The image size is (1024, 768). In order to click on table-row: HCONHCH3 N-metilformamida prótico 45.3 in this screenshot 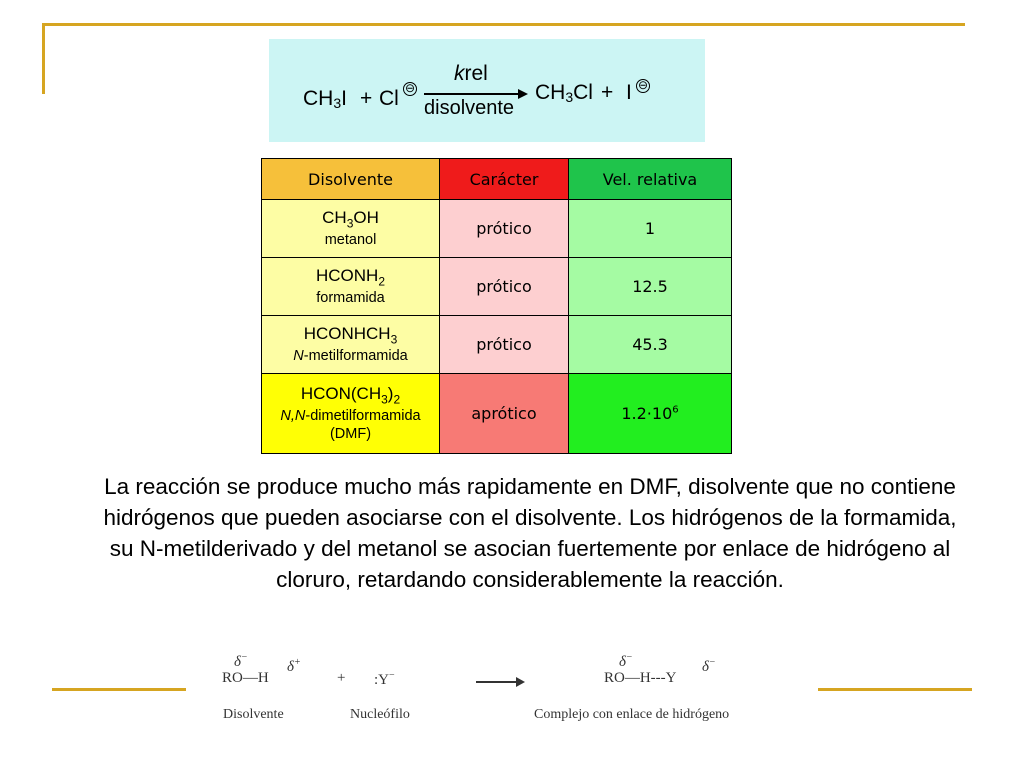, I will do `click(496, 344)`.